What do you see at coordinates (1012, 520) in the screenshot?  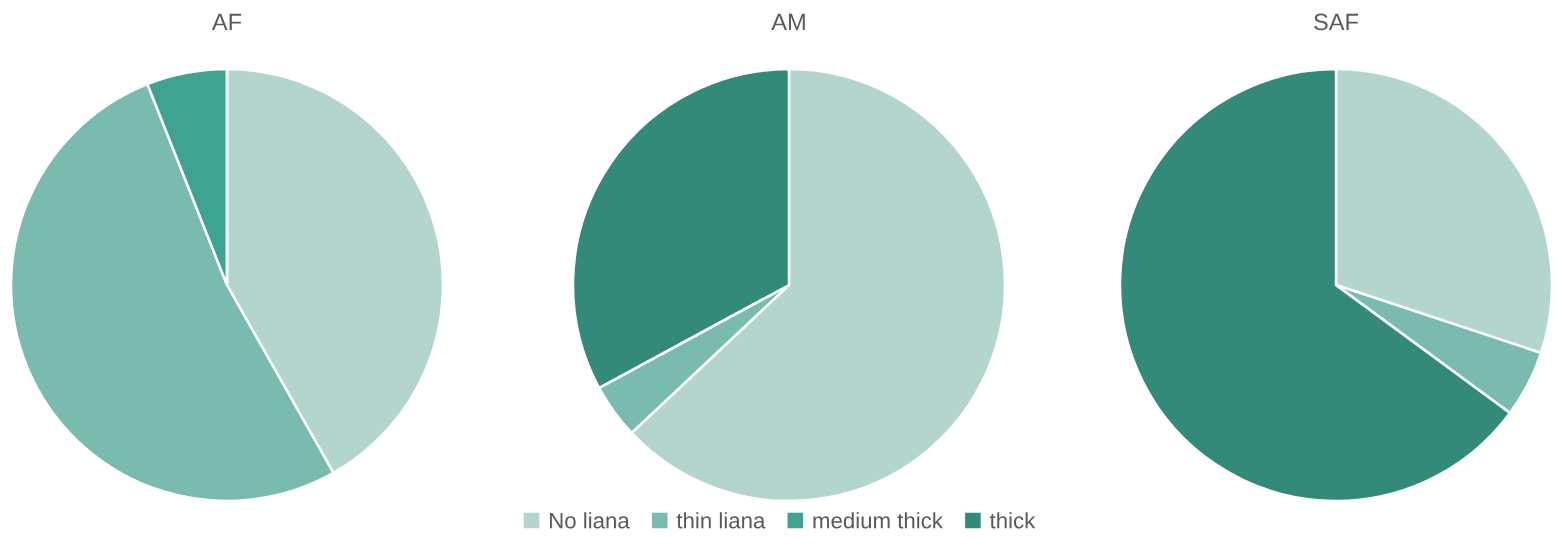 I see `legend-label: thick` at bounding box center [1012, 520].